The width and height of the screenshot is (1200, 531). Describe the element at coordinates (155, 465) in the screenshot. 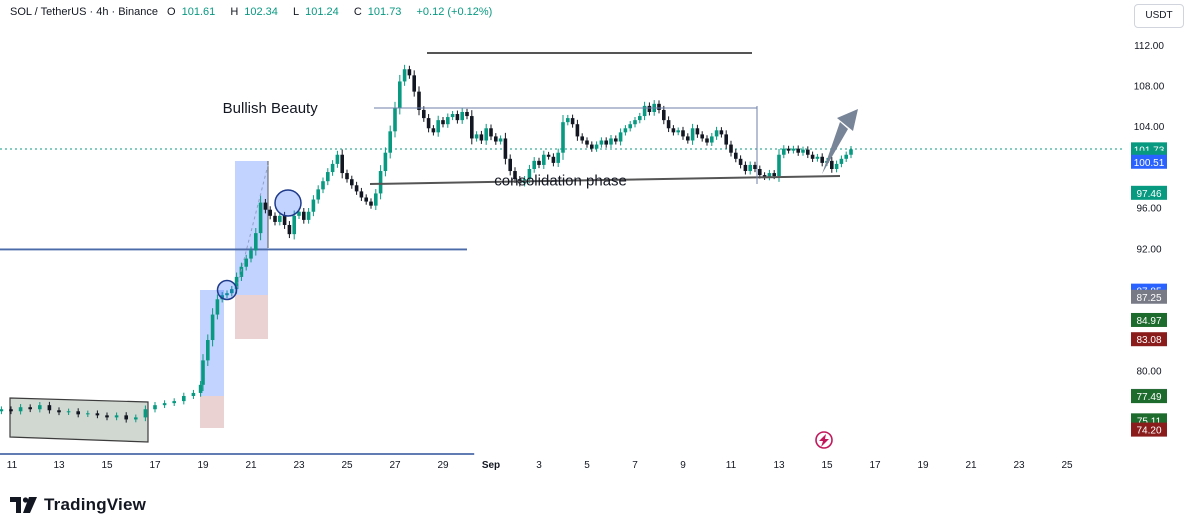

I see `x-tick-label: 17` at that location.